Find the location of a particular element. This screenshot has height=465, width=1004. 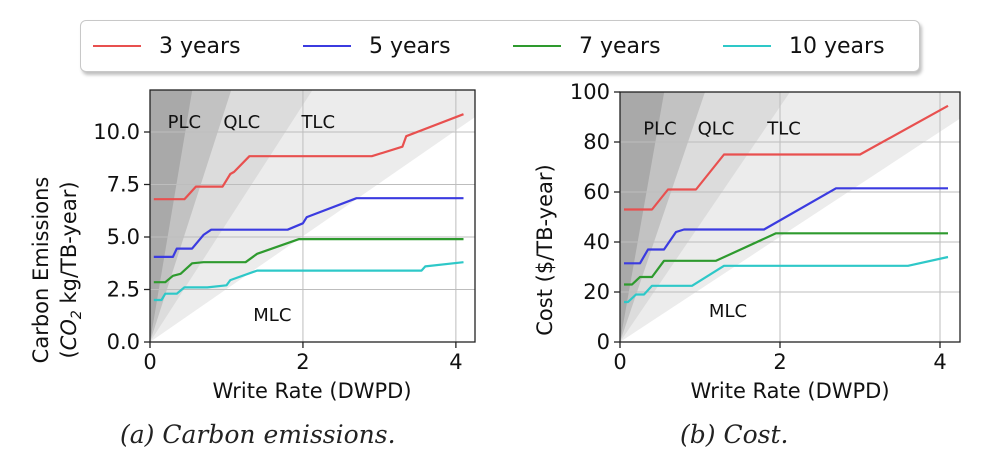

legend-item-10-years: 10 years is located at coordinates (804, 46).